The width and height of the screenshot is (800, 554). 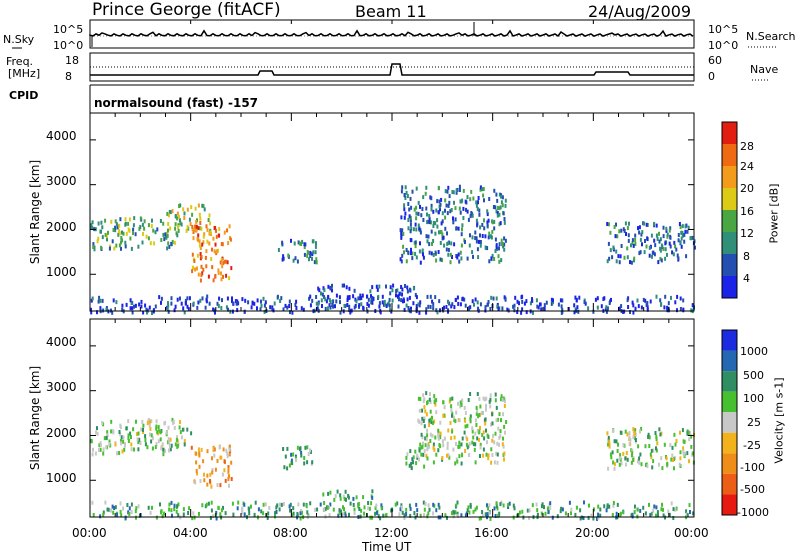 What do you see at coordinates (592, 533) in the screenshot?
I see `xtick-2000: 20:00` at bounding box center [592, 533].